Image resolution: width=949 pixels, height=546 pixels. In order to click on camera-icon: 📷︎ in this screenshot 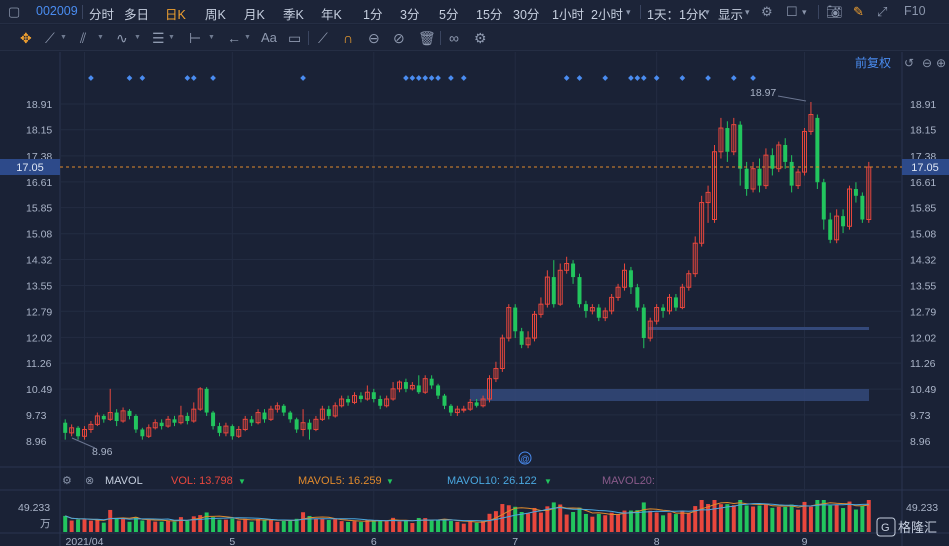, I will do `click(834, 11)`.